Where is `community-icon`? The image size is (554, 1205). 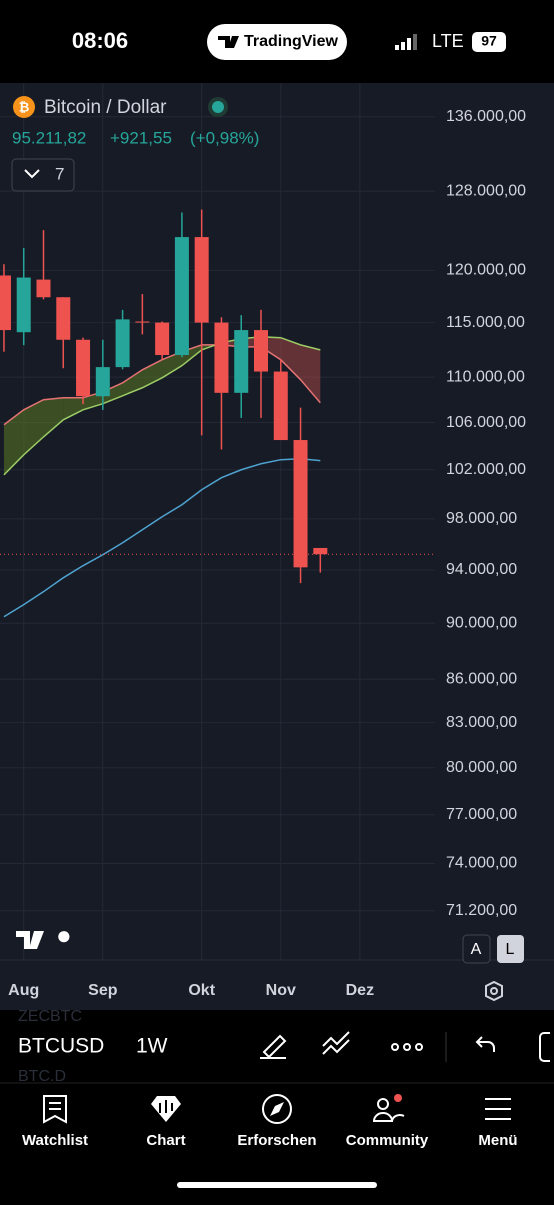
community-icon is located at coordinates (388, 1117).